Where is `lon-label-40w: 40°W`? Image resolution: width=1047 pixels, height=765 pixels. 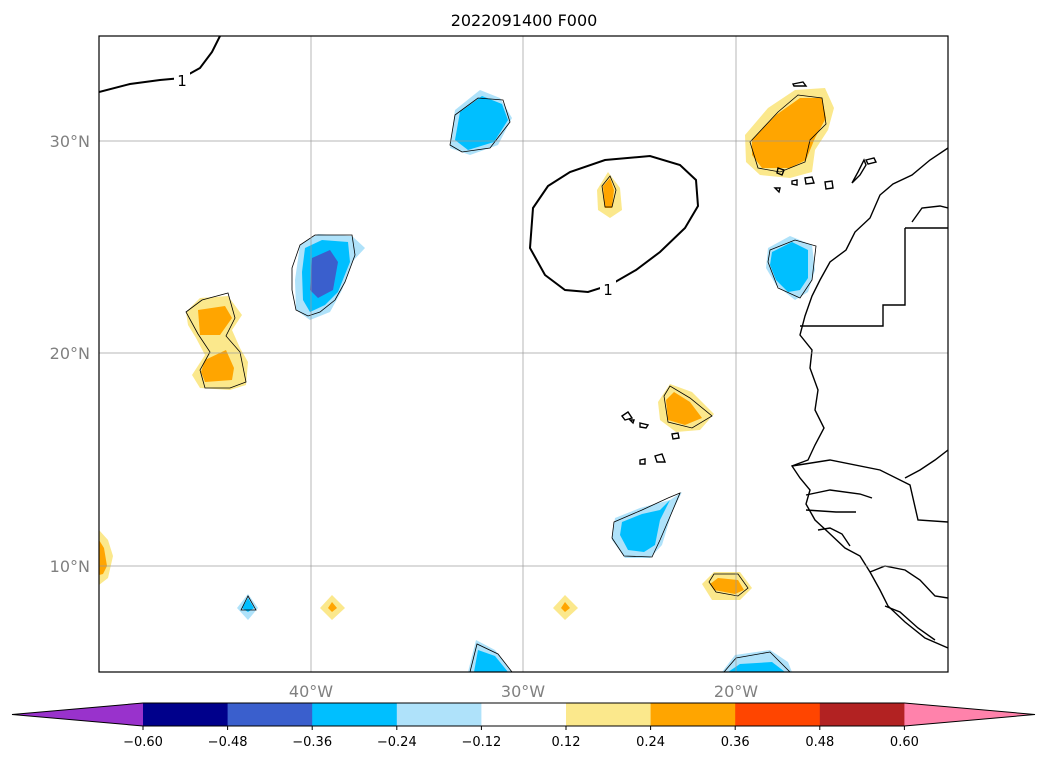
lon-label-40w: 40°W is located at coordinates (311, 691).